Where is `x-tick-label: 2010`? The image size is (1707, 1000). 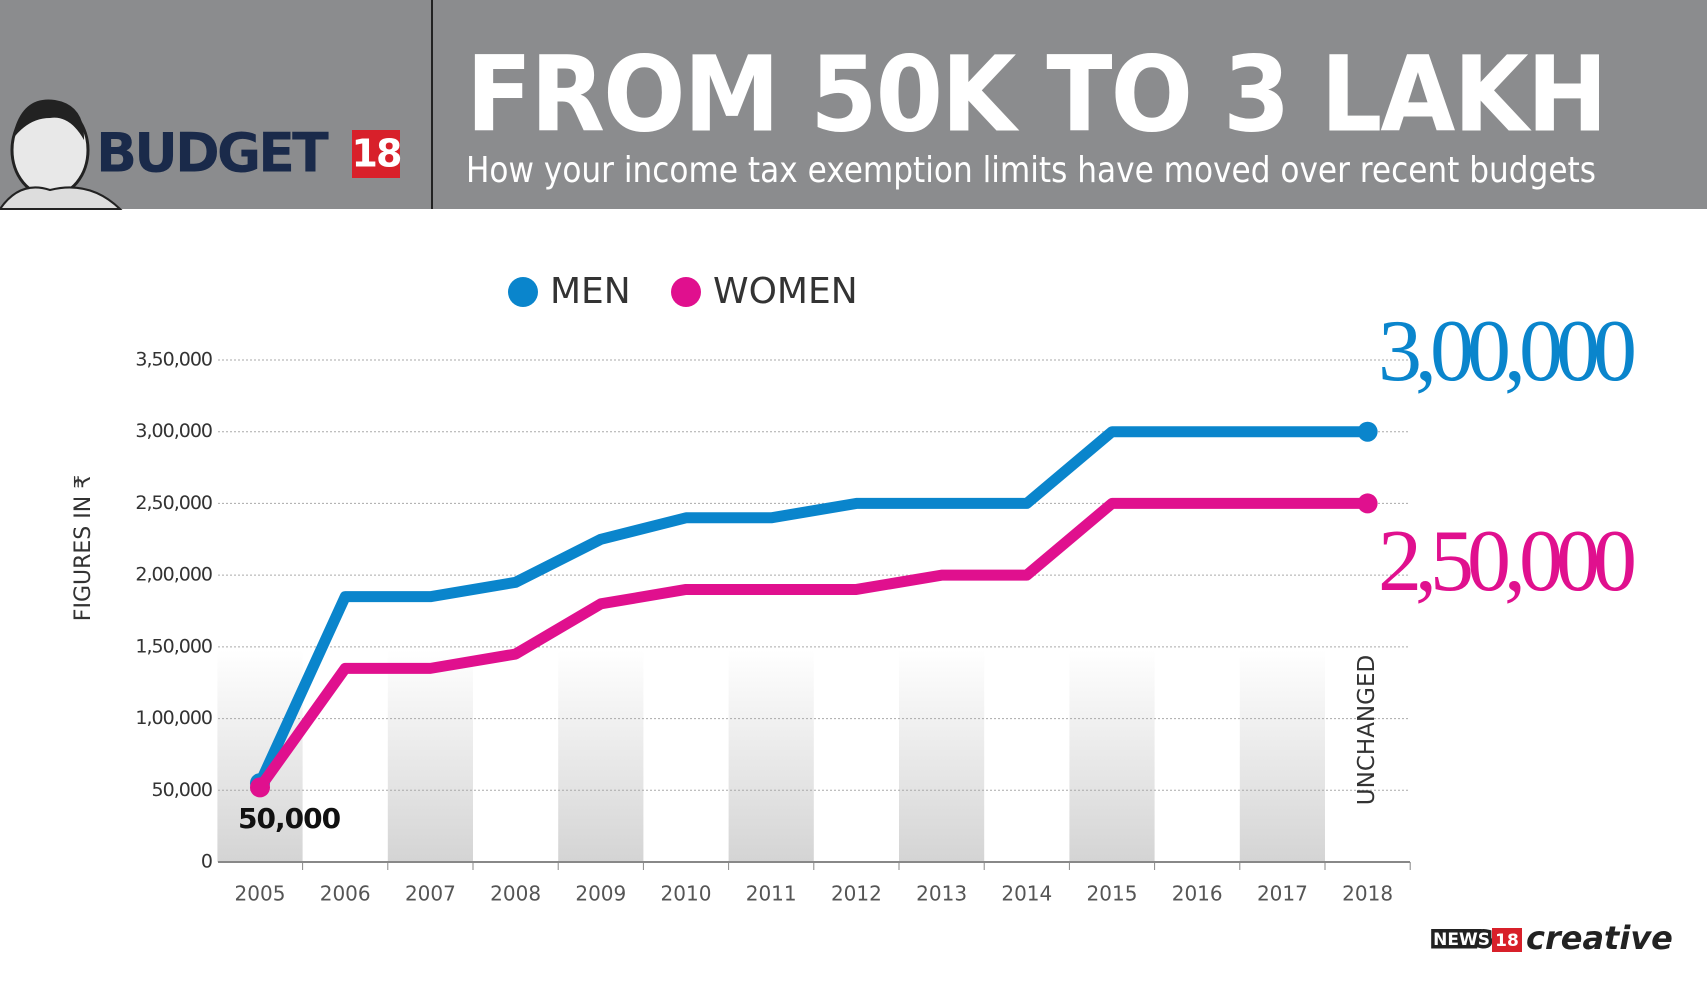
x-tick-label: 2010 is located at coordinates (686, 894).